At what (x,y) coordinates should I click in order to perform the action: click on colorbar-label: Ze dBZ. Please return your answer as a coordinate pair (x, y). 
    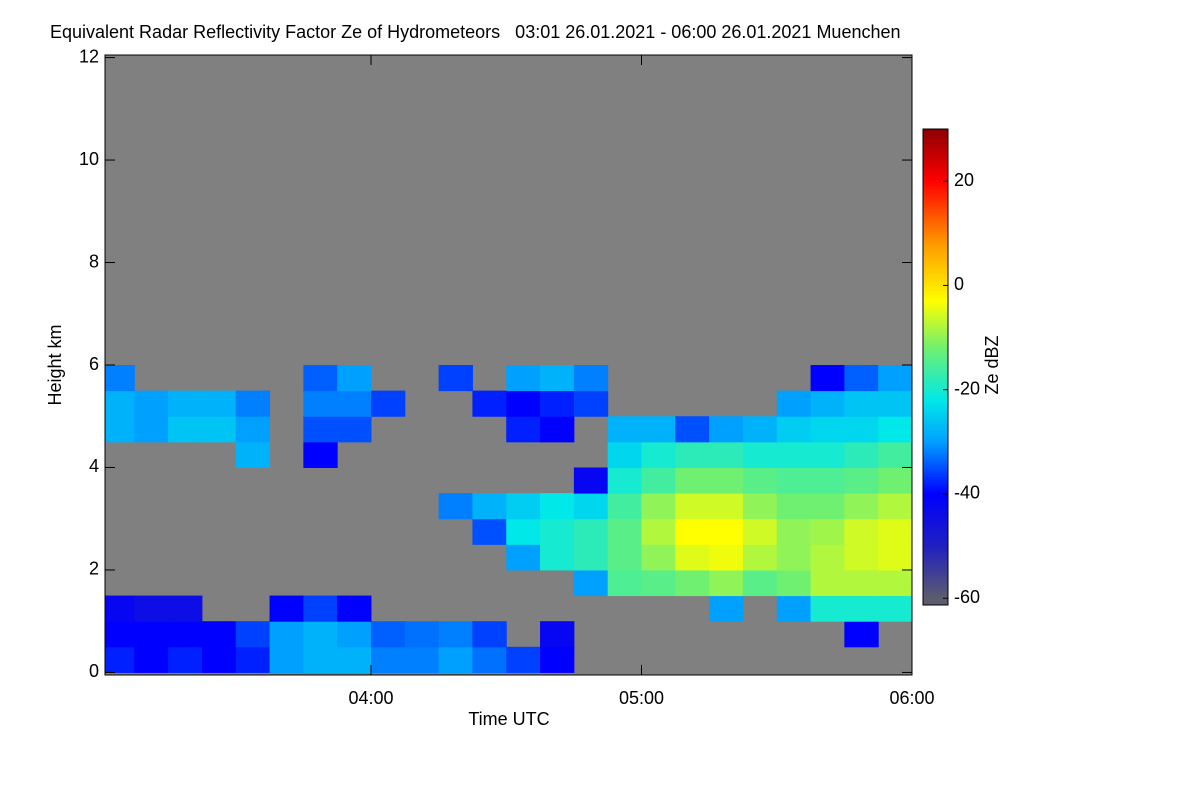
    Looking at the image, I should click on (992, 364).